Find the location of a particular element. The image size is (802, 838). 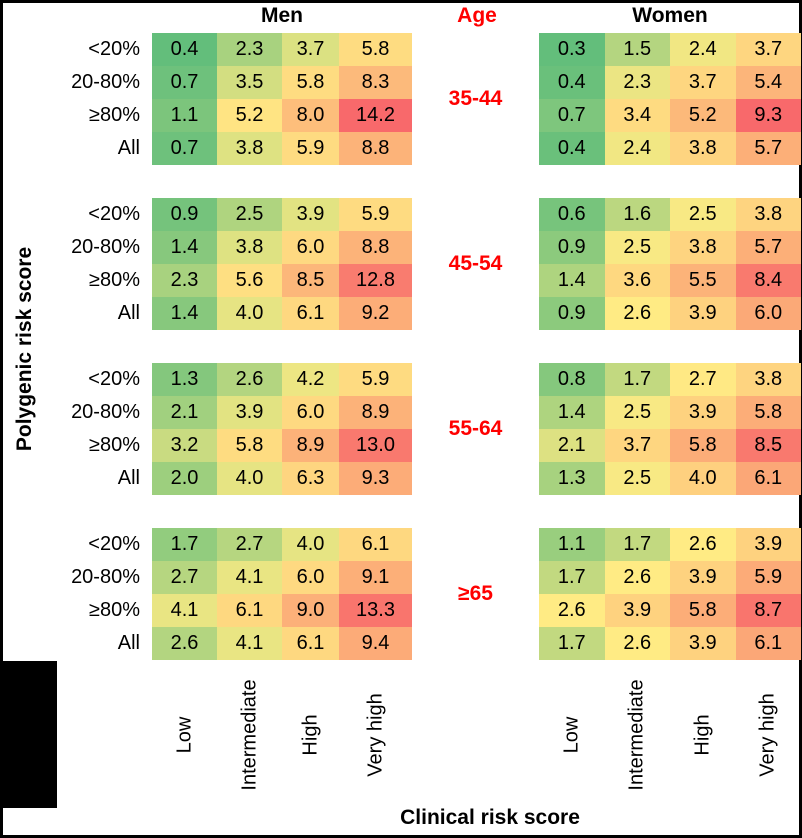

heatmap-cell: 9.4 is located at coordinates (375, 643).